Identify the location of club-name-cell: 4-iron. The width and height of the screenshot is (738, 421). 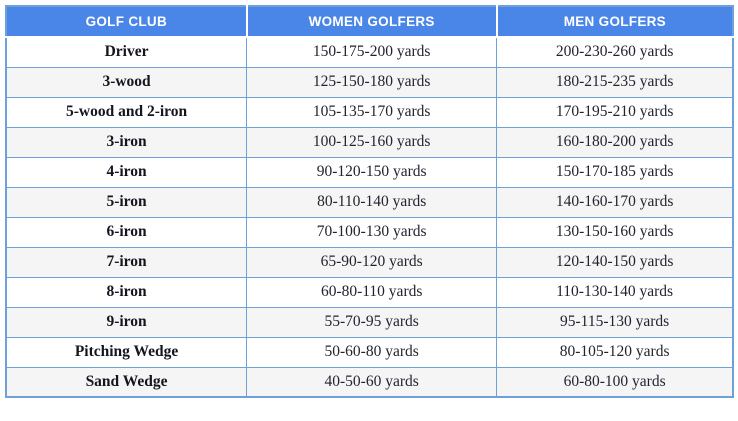
(126, 172).